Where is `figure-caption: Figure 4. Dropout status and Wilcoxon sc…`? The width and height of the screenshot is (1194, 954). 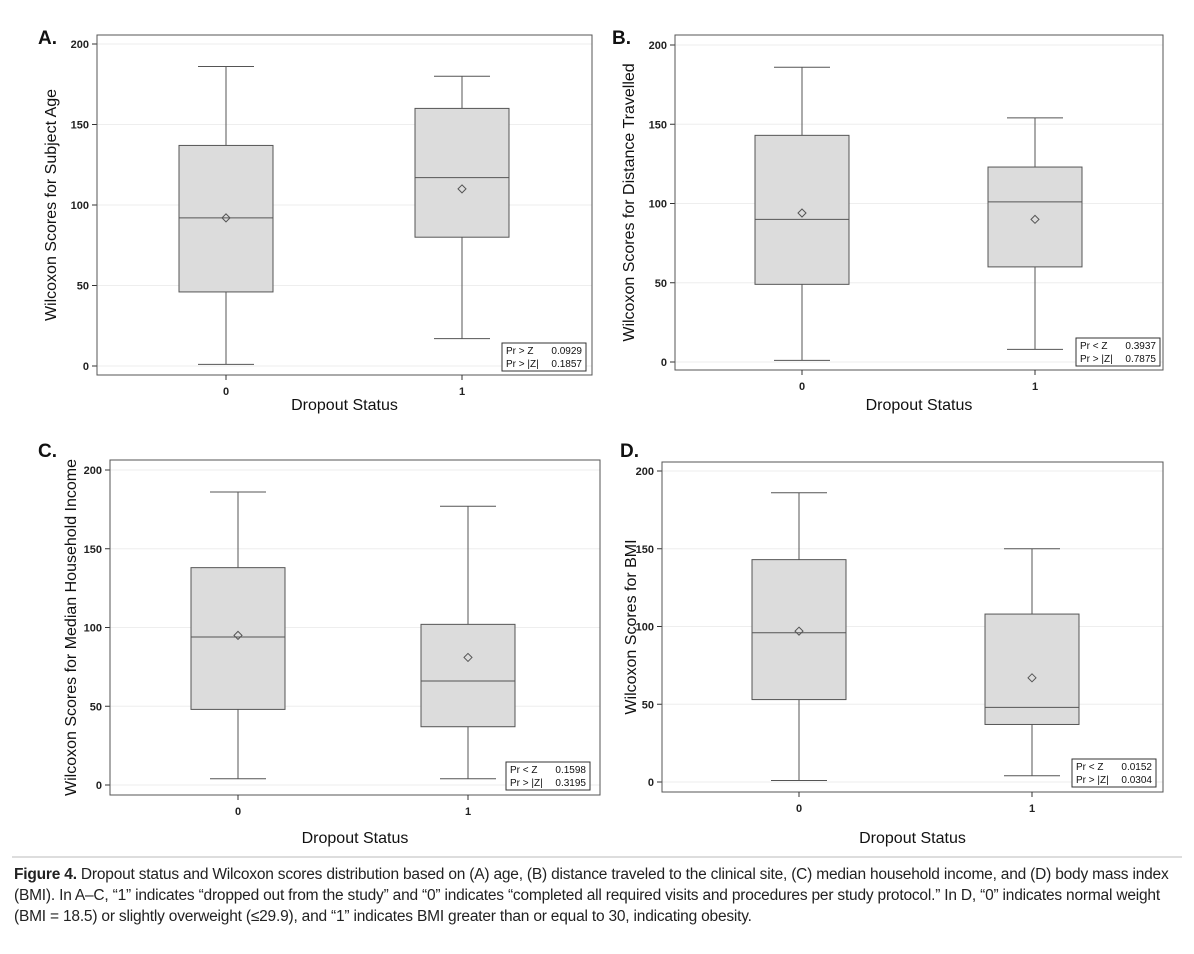 figure-caption: Figure 4. Dropout status and Wilcoxon sc… is located at coordinates (599, 895).